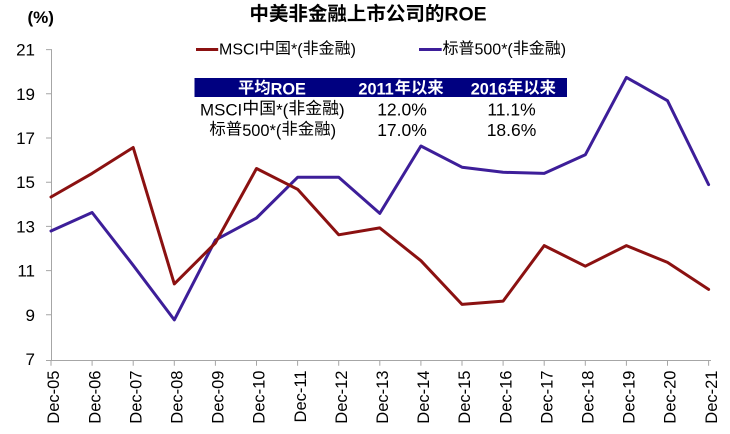  What do you see at coordinates (342, 397) in the screenshot?
I see `svg-text: Dec-12` at bounding box center [342, 397].